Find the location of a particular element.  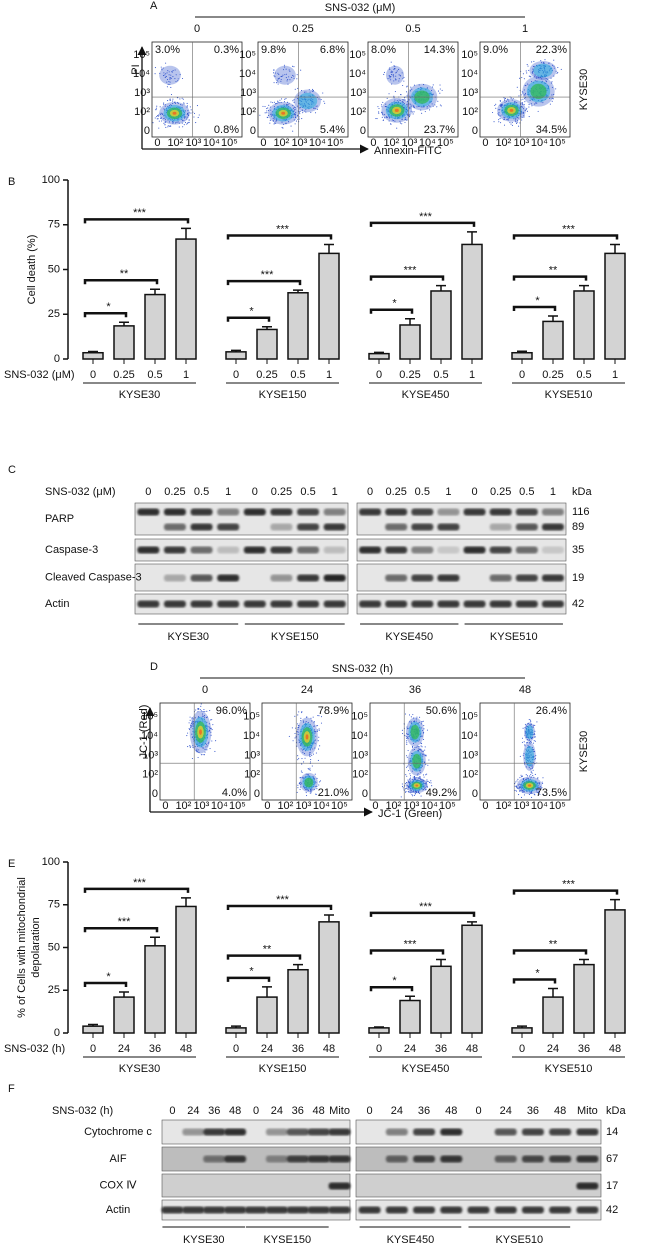

density-contour is located at coordinates (415, 732).